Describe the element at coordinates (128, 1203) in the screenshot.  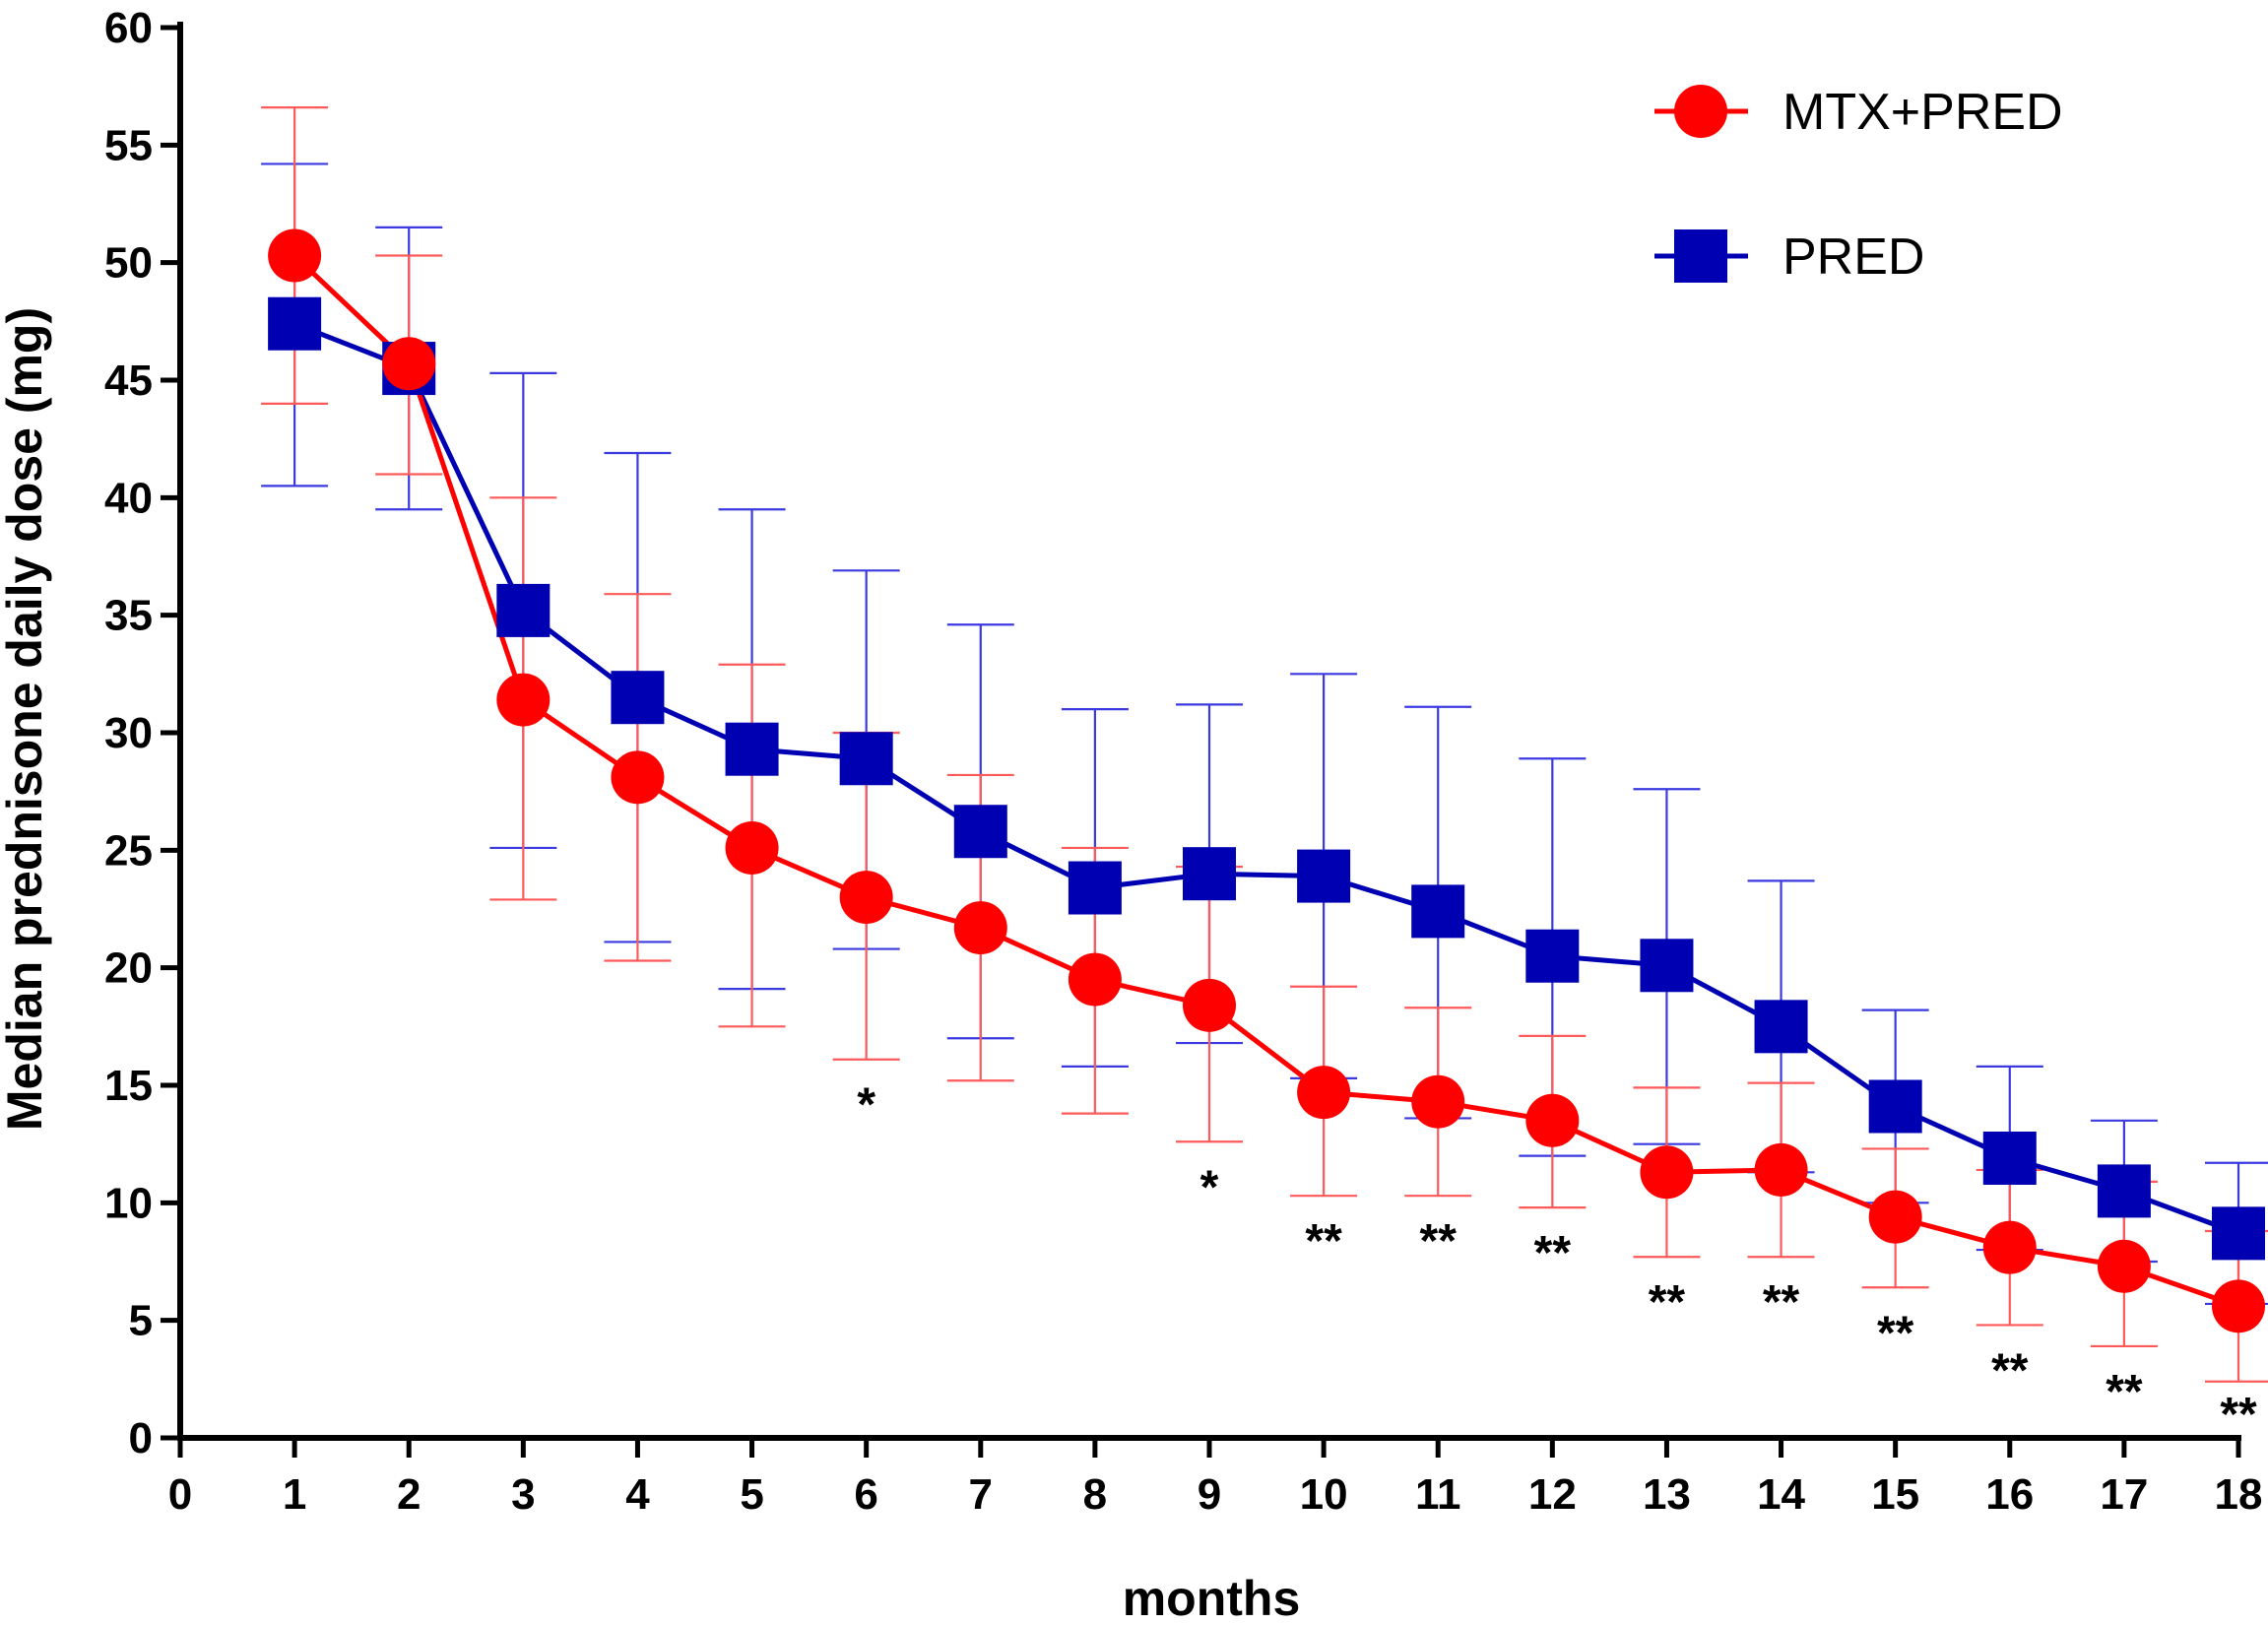
I see `y-tick-label: 10` at that location.